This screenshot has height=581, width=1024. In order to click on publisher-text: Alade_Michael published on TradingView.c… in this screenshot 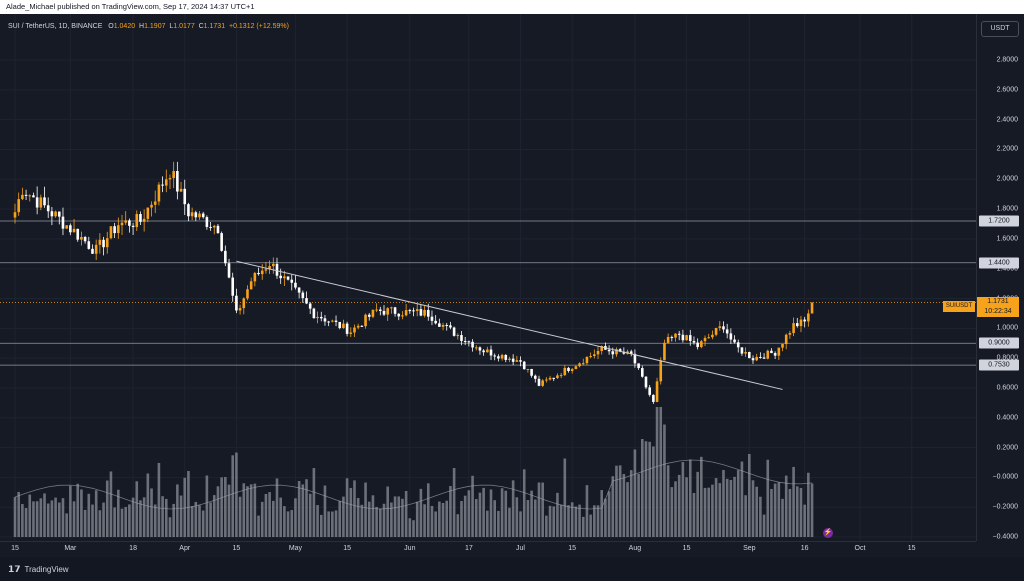, I will do `click(130, 6)`.